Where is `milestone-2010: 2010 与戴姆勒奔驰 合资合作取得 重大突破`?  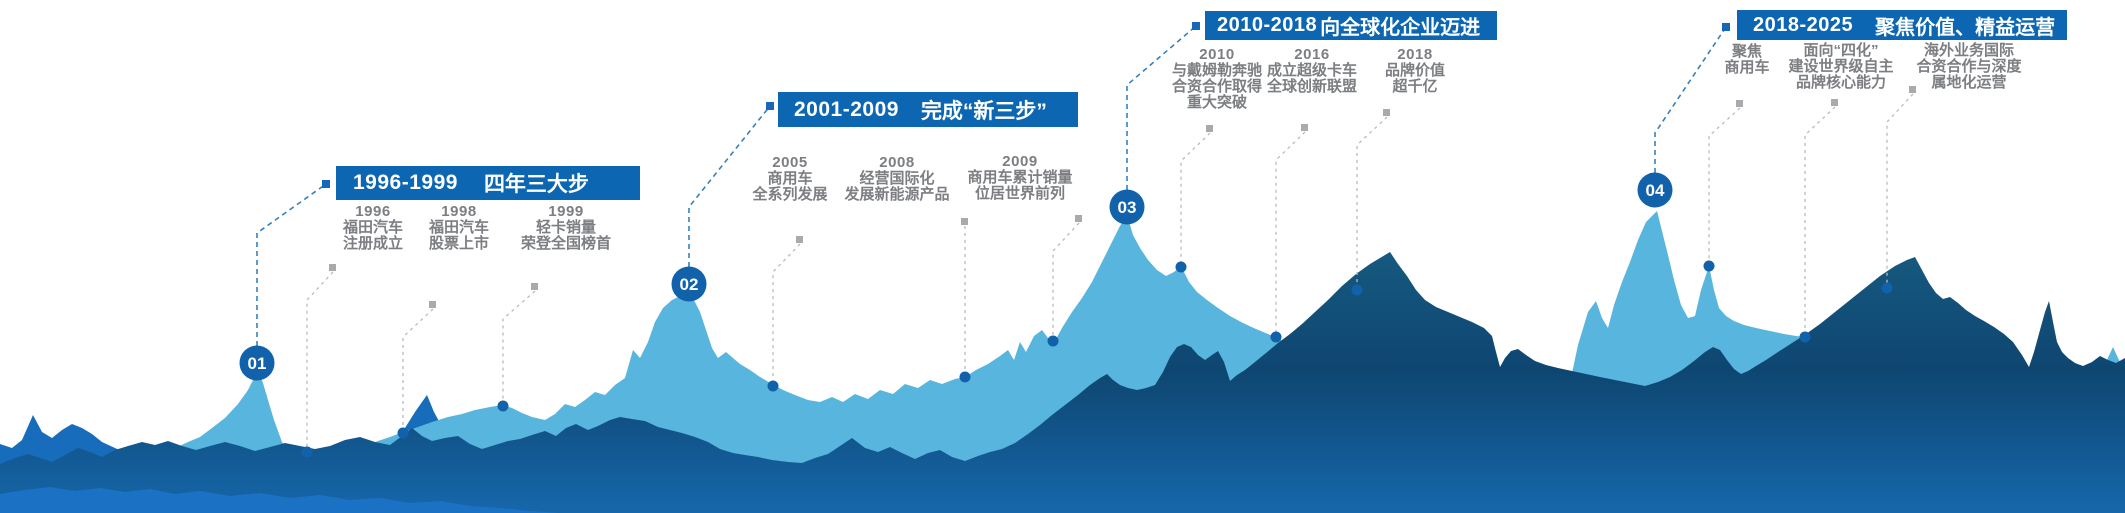 milestone-2010: 2010 与戴姆勒奔驰 合资合作取得 重大突破 is located at coordinates (1217, 79).